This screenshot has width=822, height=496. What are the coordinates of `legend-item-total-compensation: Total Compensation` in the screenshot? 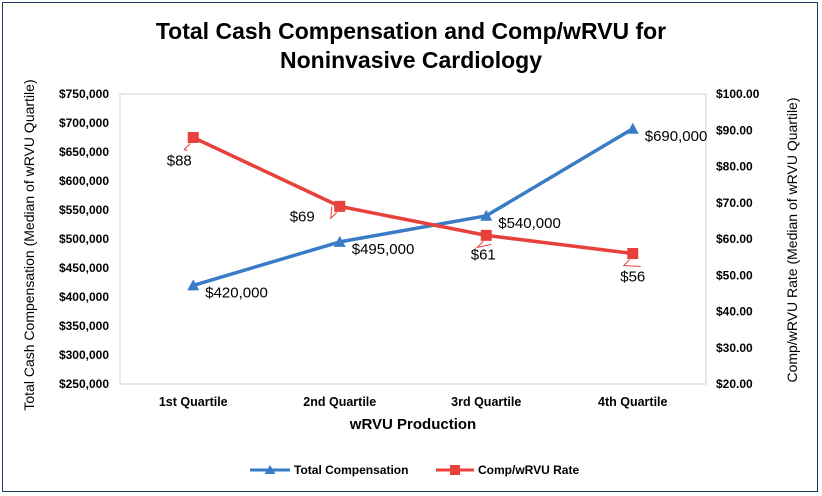 It's located at (329, 470).